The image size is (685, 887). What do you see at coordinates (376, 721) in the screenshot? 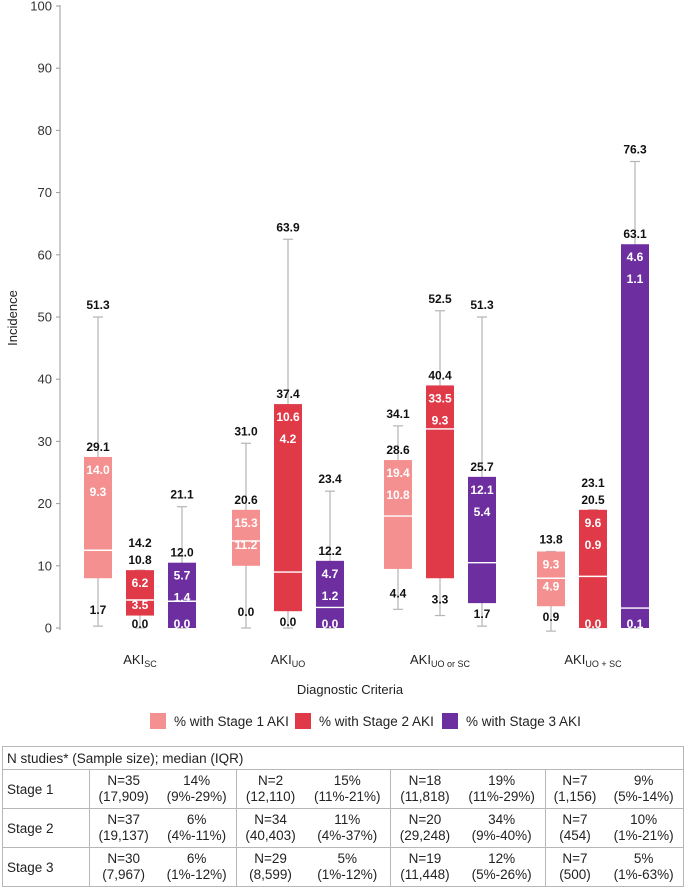
I see `legend-label-stage2: % with Stage 2 AKI` at bounding box center [376, 721].